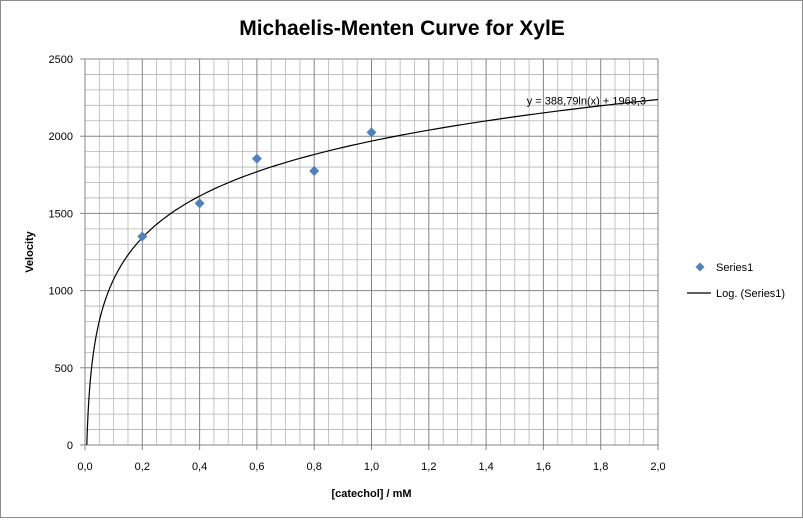 Image resolution: width=803 pixels, height=522 pixels. Describe the element at coordinates (402, 28) in the screenshot. I see `chart-title: Michaelis-Menten Curve for XylE` at that location.